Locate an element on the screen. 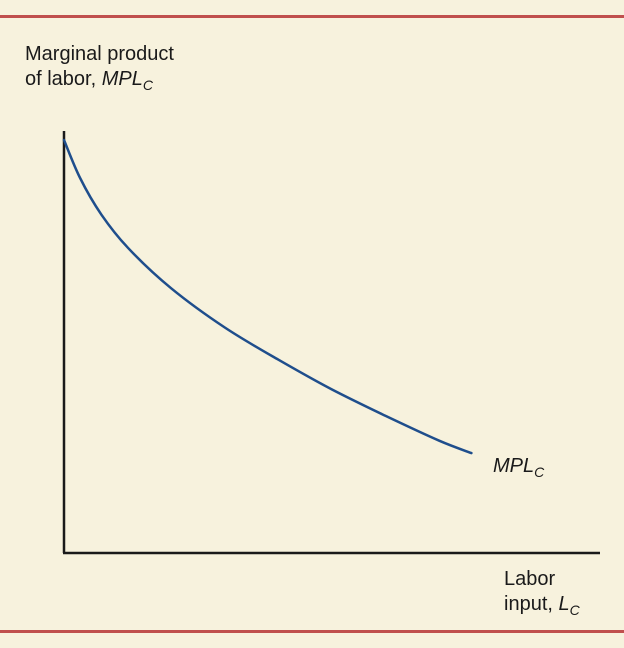 The height and width of the screenshot is (648, 624). x-axis-label-sub: C is located at coordinates (574, 610).